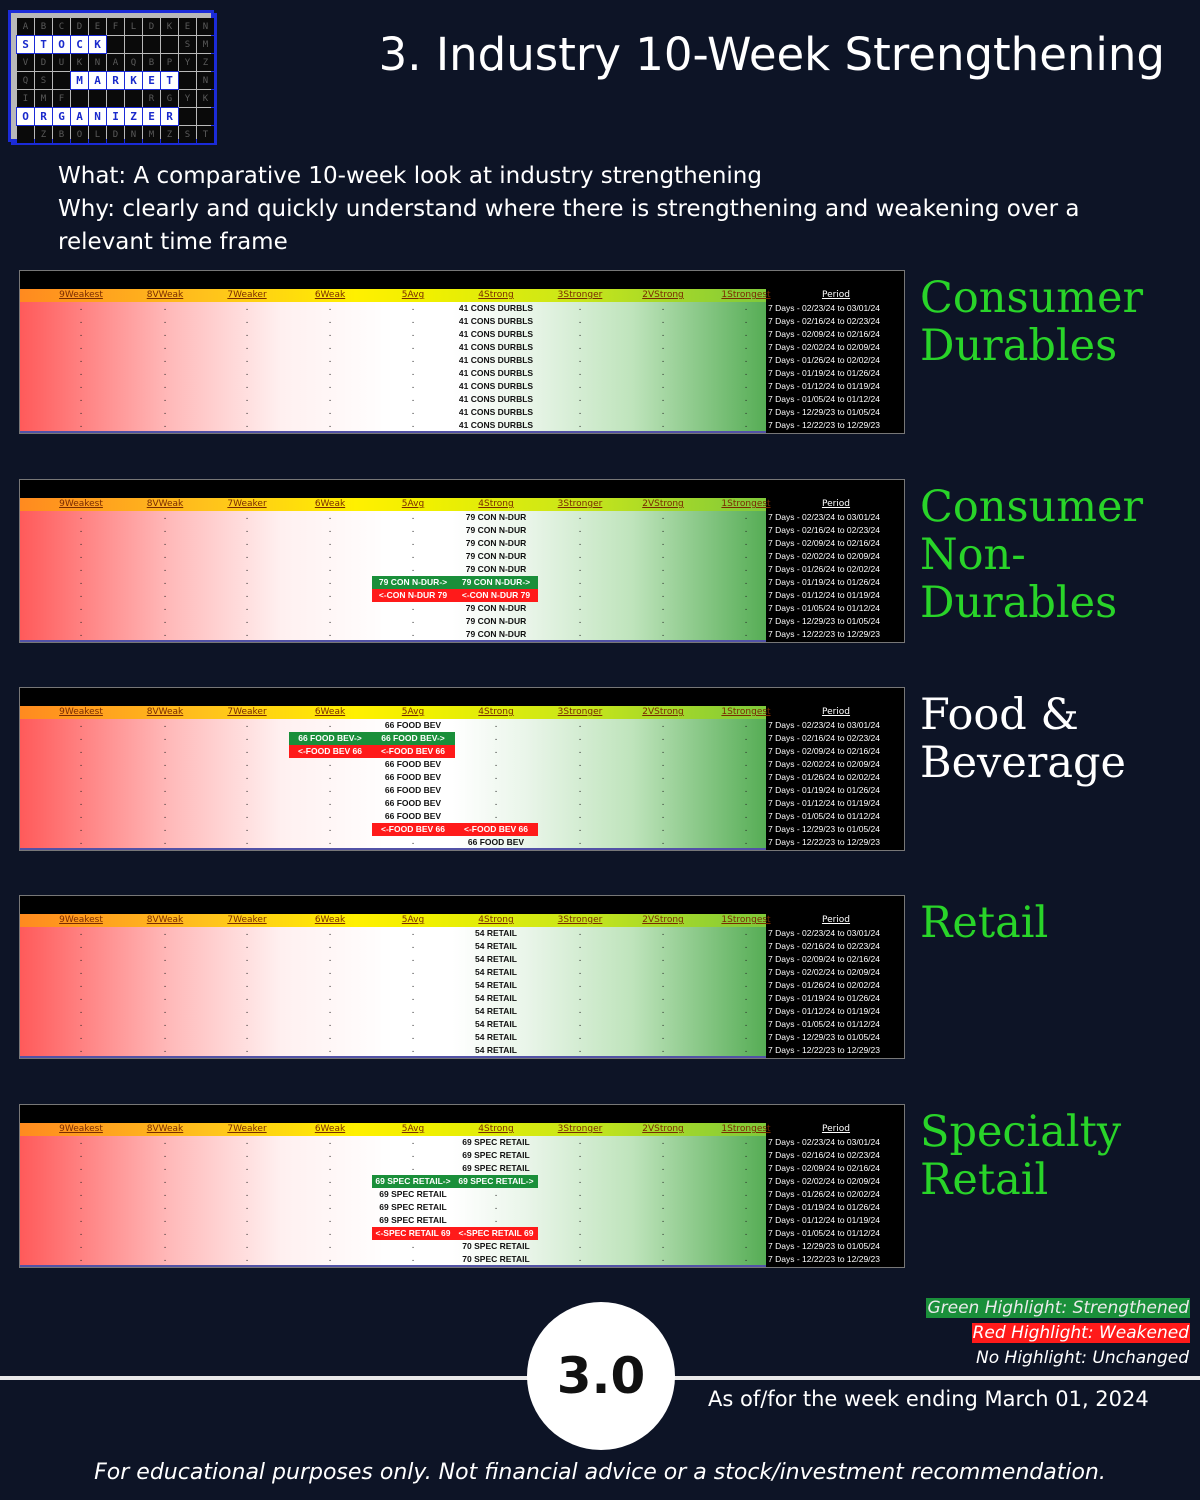  What do you see at coordinates (928, 1399) in the screenshot?
I see `as-of-date: As of/for the week ending March 01, 2024` at bounding box center [928, 1399].